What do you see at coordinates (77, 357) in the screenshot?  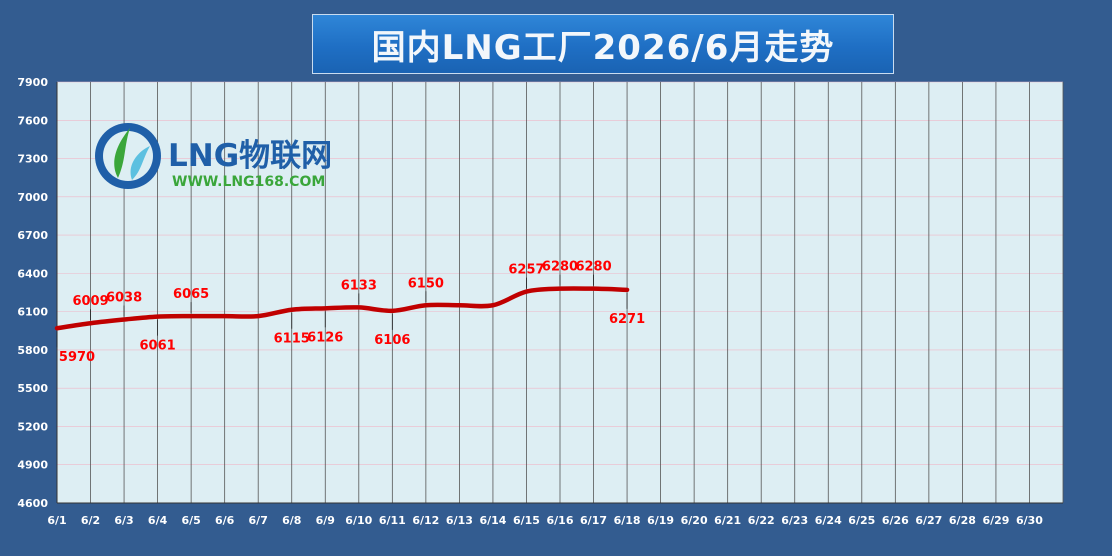 I see `data-label: 5970` at bounding box center [77, 357].